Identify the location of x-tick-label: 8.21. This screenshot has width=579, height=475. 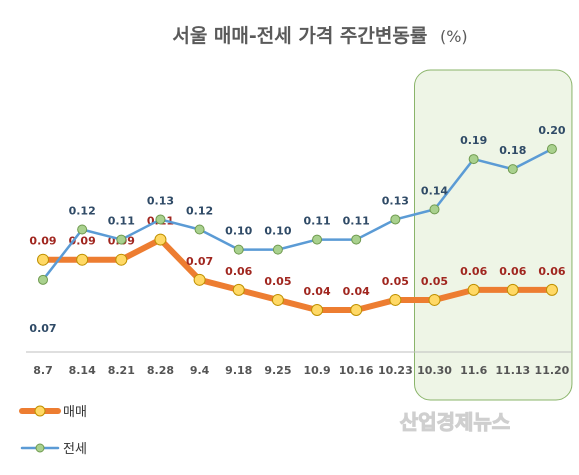
(121, 370).